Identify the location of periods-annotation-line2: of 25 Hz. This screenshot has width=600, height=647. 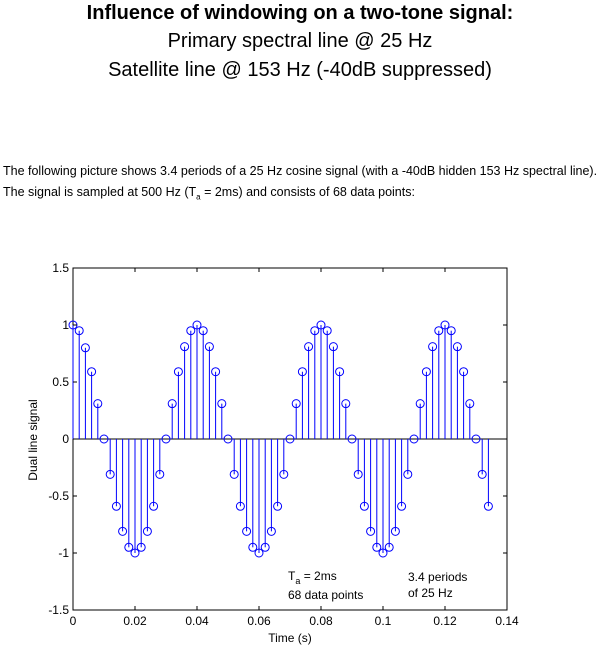
(430, 593).